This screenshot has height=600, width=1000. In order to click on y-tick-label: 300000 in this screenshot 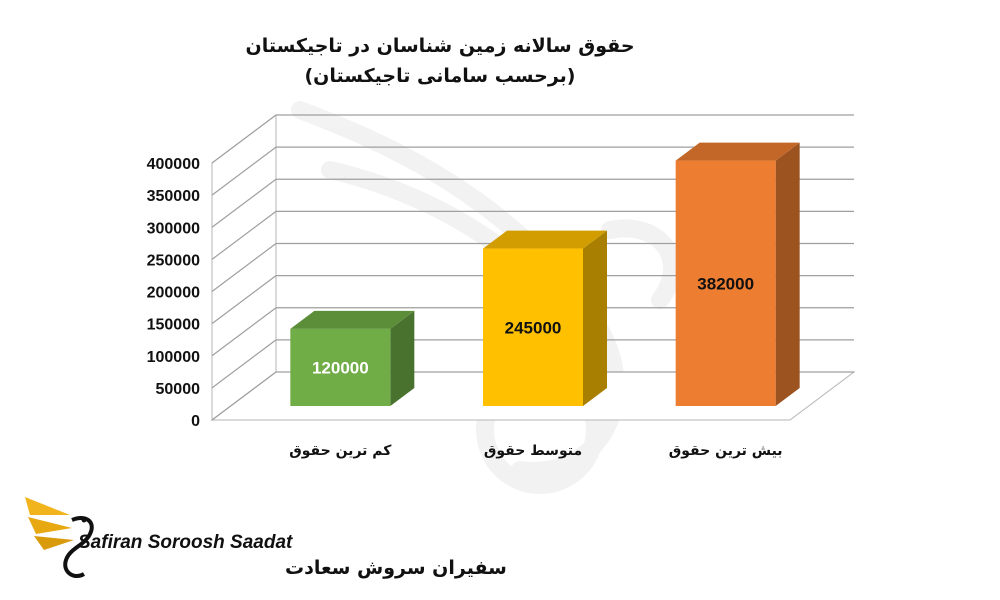, I will do `click(173, 228)`.